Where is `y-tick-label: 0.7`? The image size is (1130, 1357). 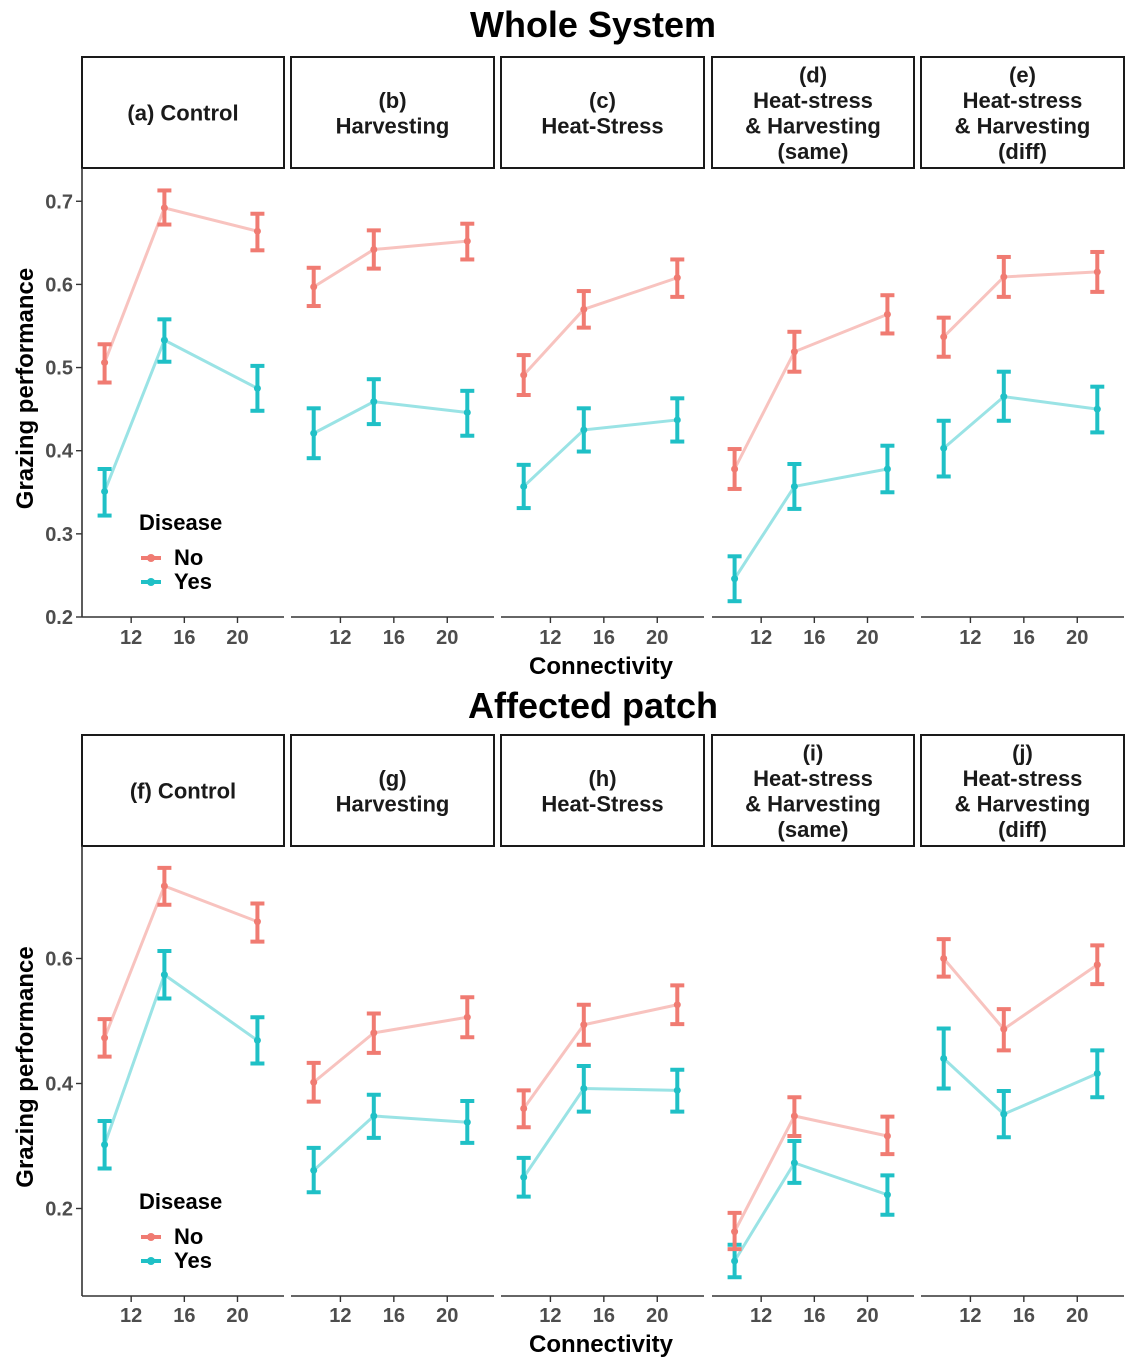 y-tick-label: 0.7 is located at coordinates (59, 202).